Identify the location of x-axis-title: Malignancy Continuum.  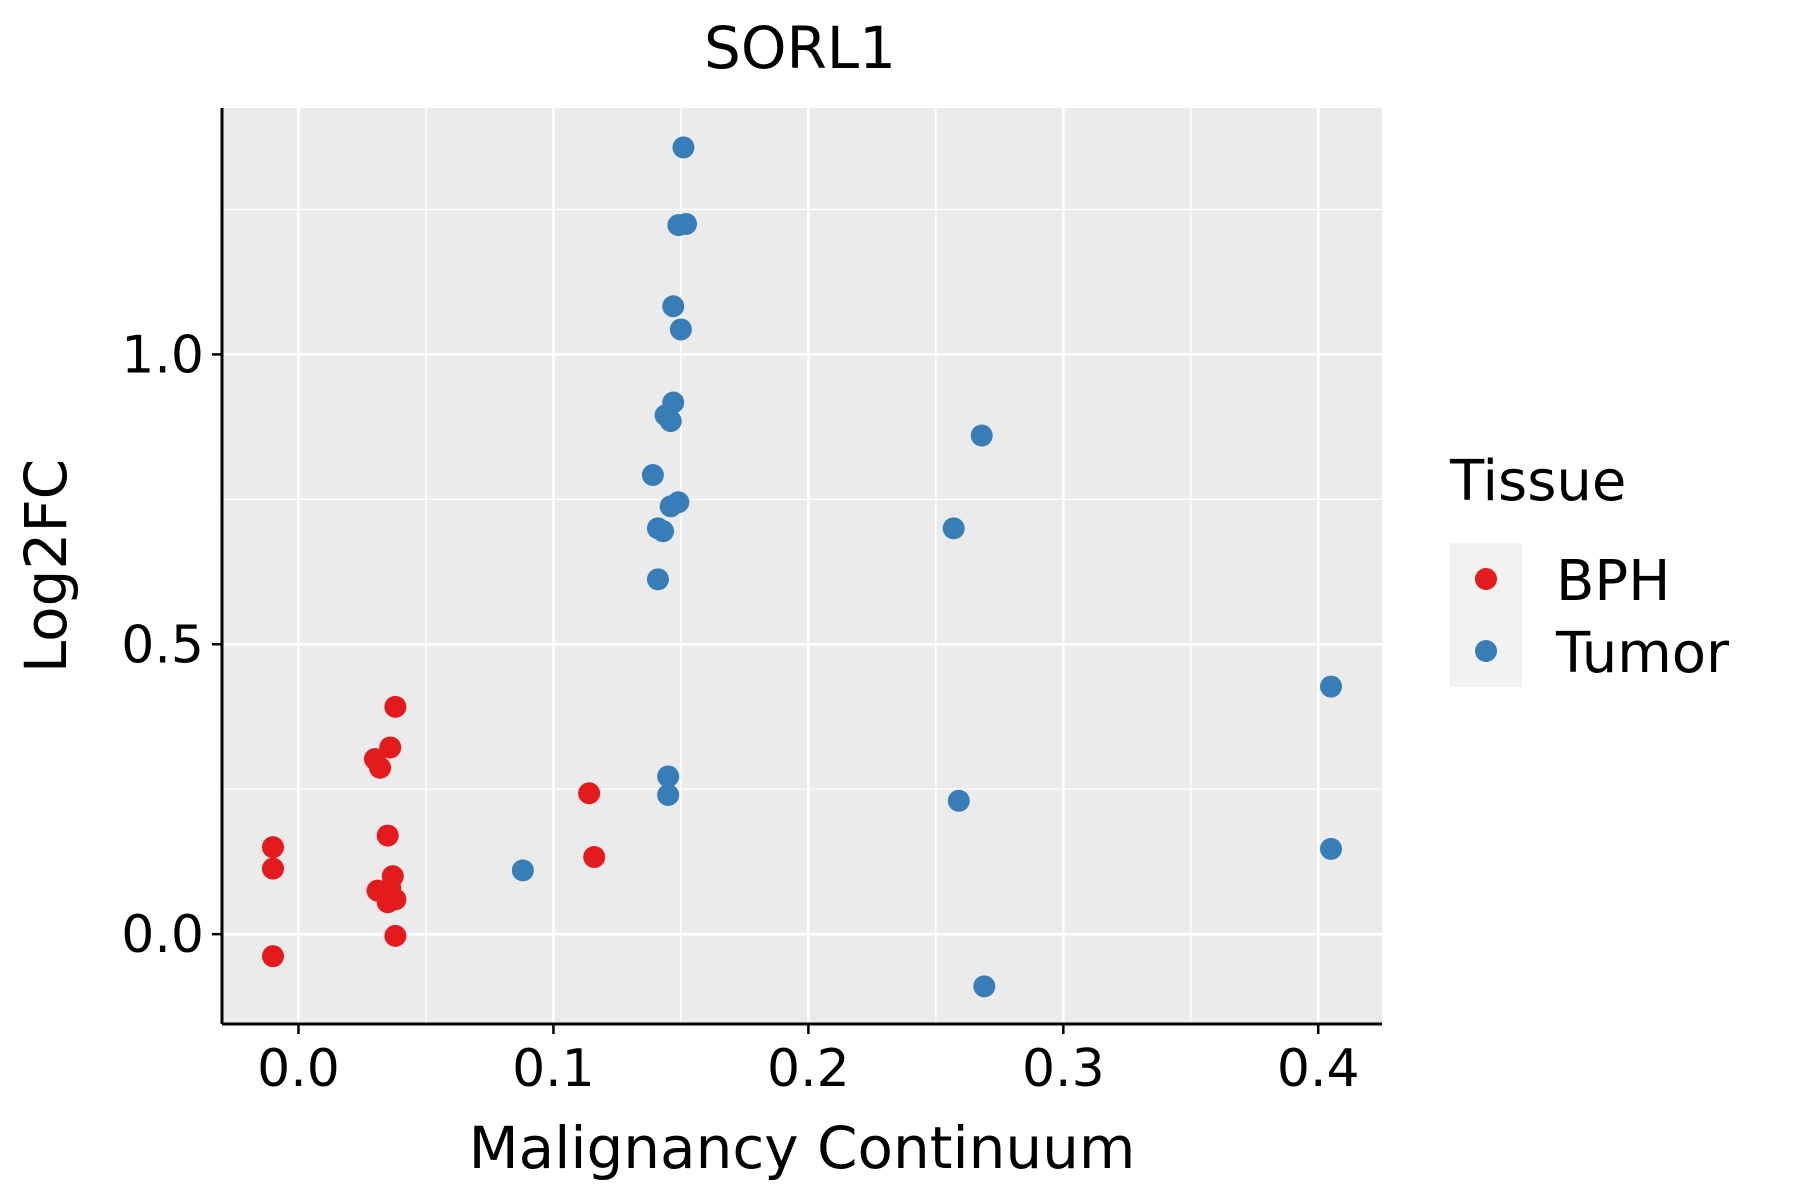
(802, 1148).